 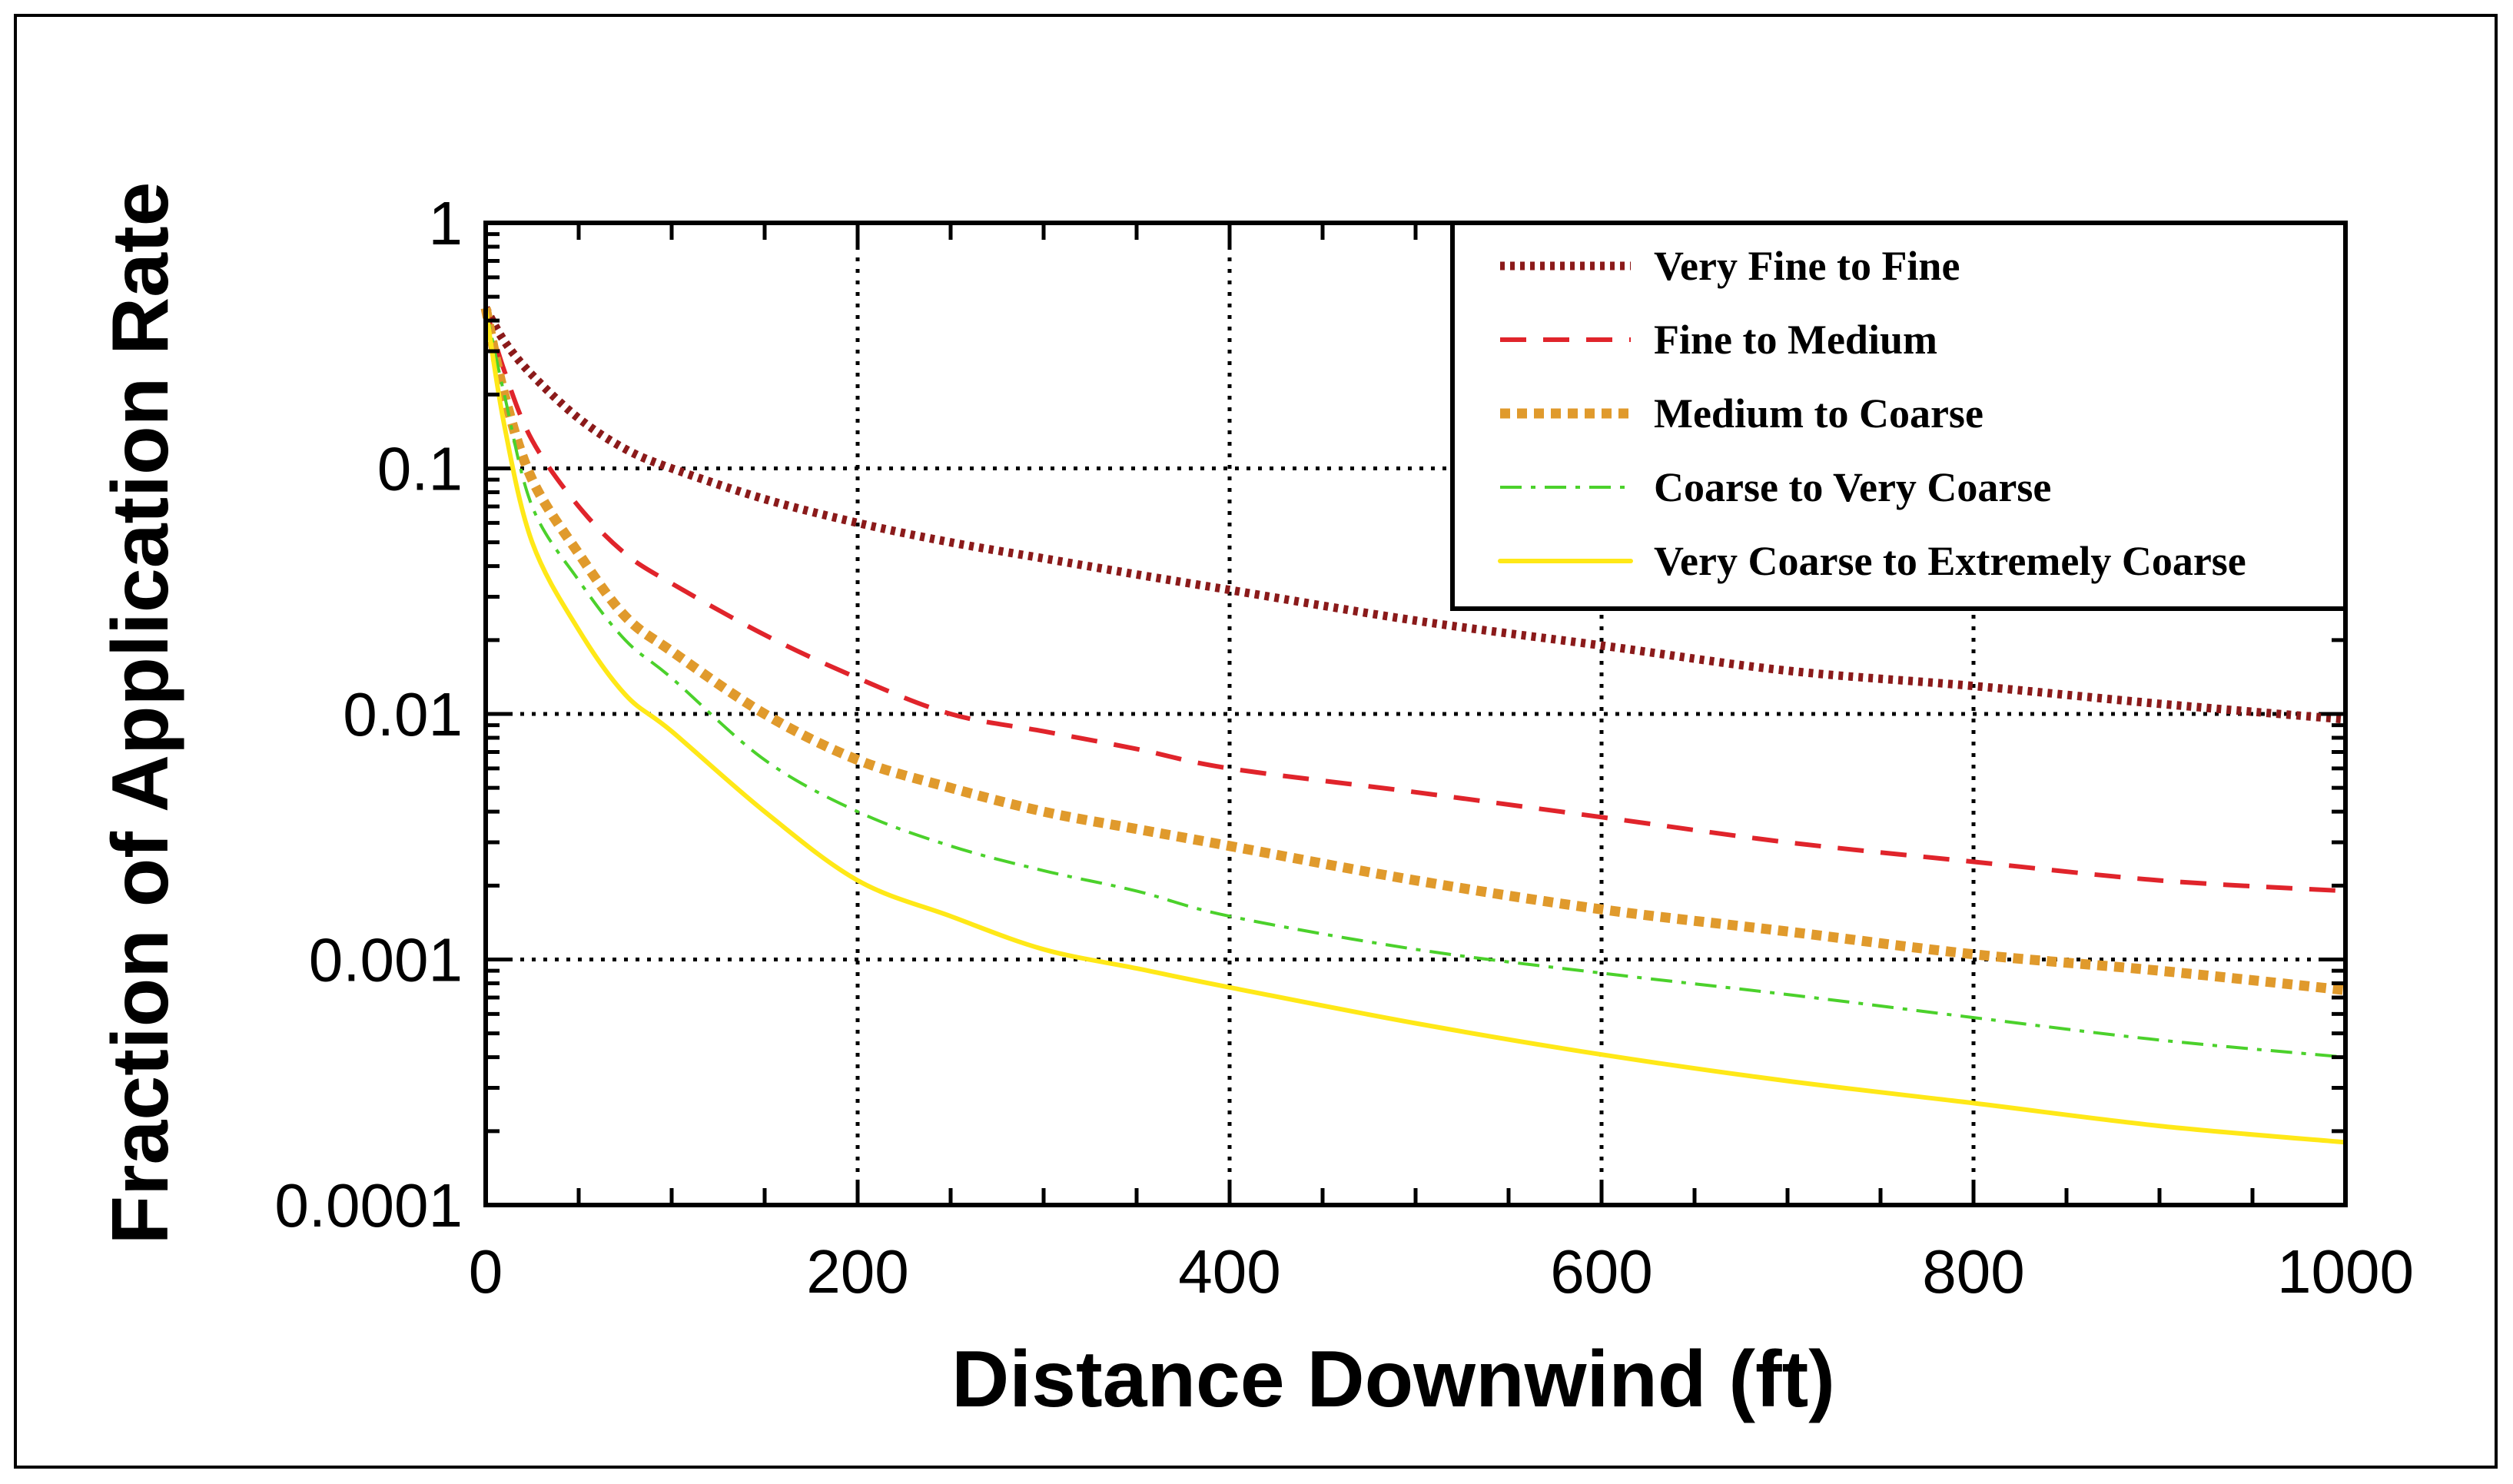 What do you see at coordinates (1973, 1271) in the screenshot?
I see `x-tick-label: 800` at bounding box center [1973, 1271].